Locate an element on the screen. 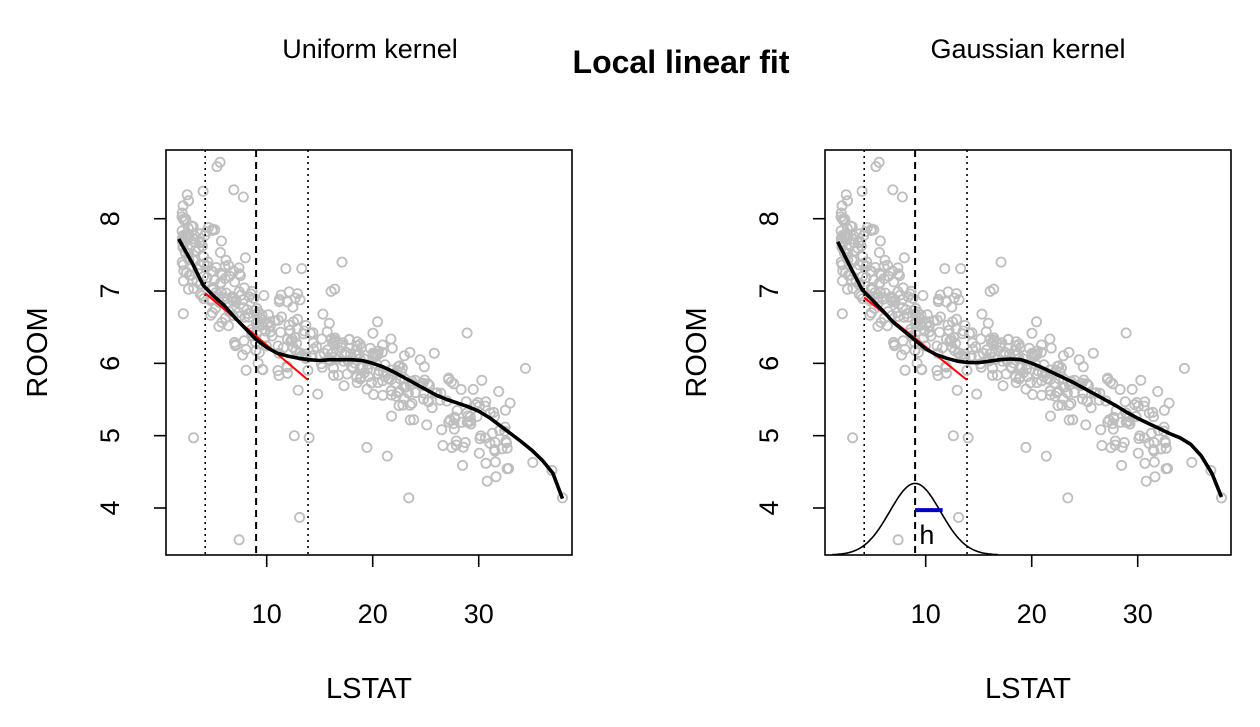  y-tick-label: 6 is located at coordinates (769, 363).